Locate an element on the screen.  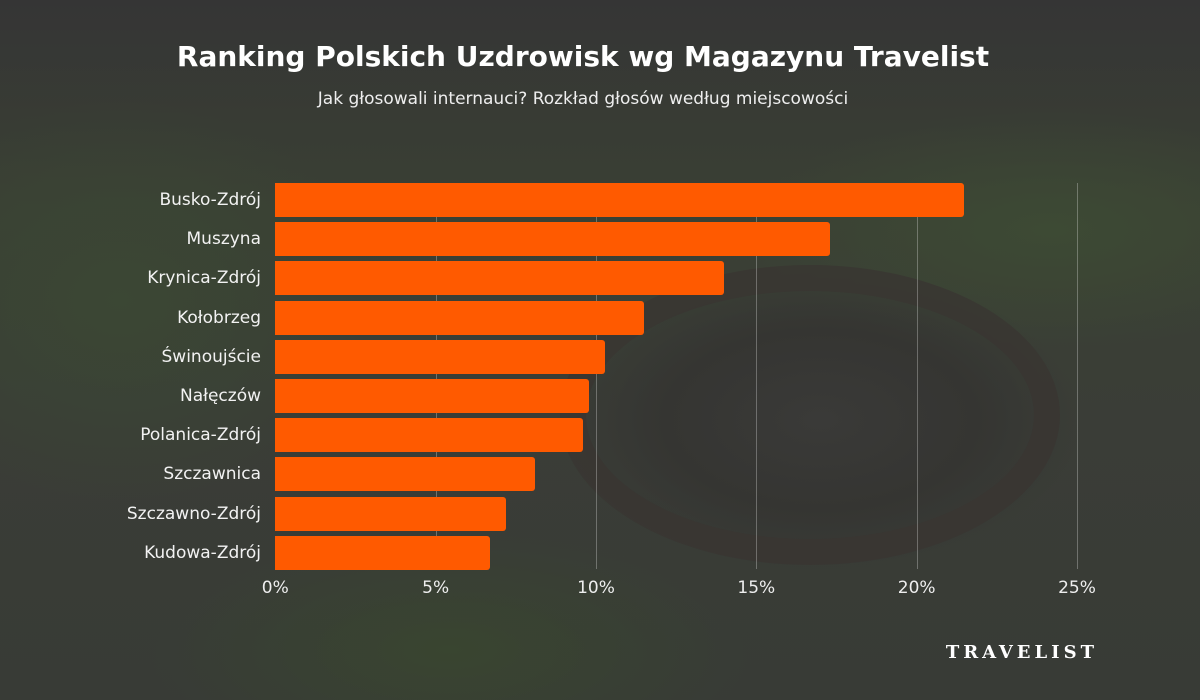
category-label: Kołobrzeg is located at coordinates (219, 317).